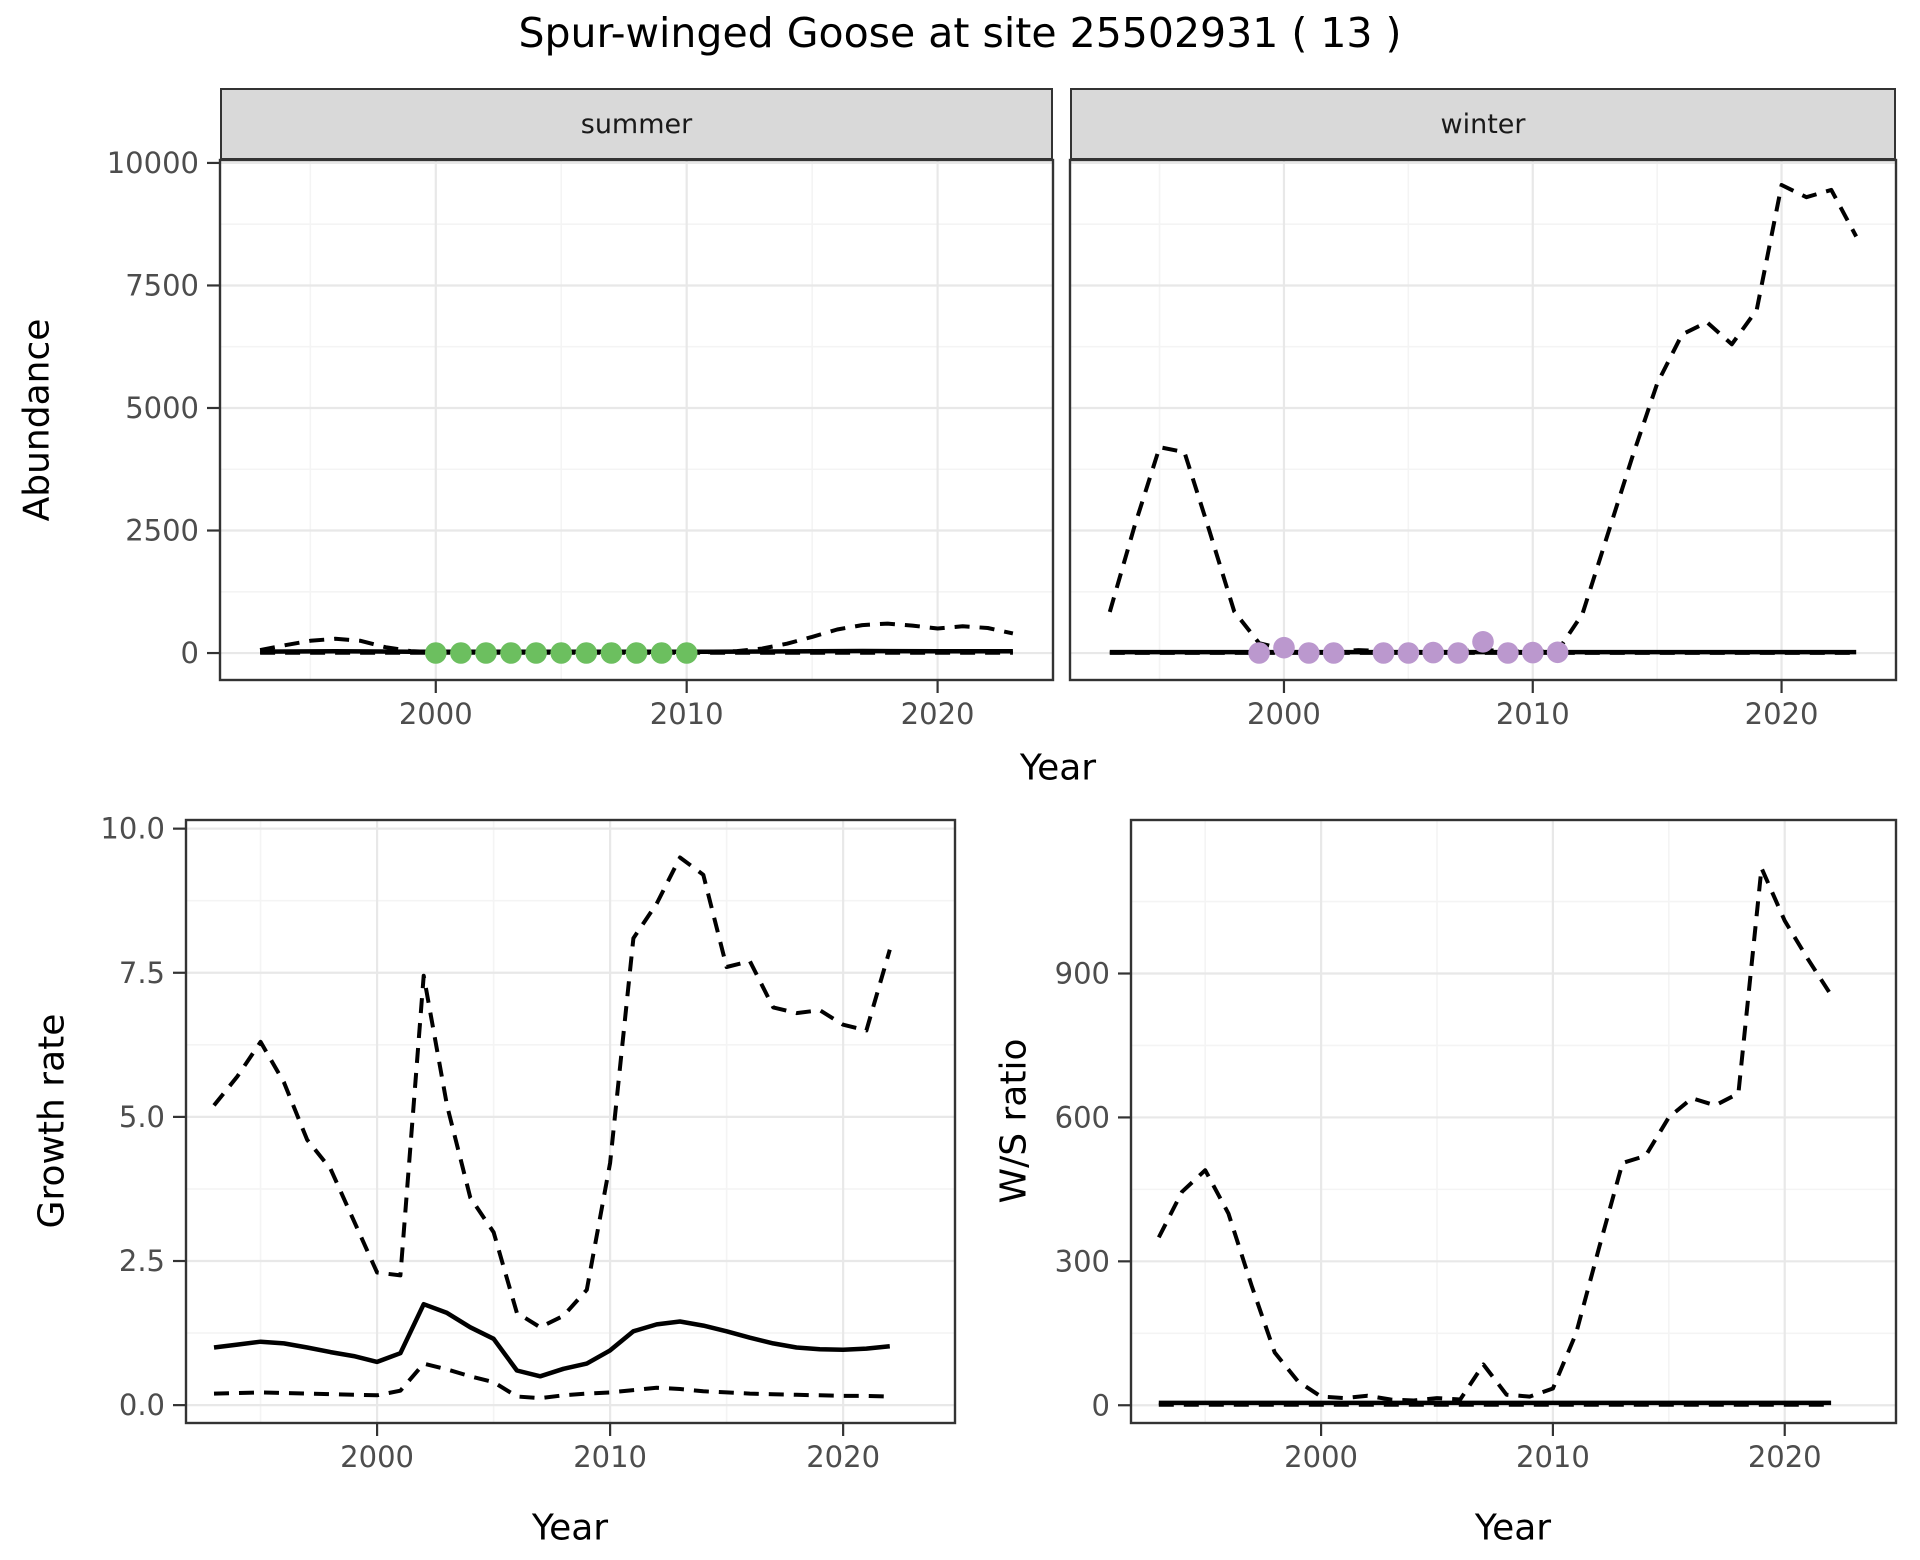  I want to click on x-axis-title-growth-rate: Year, so click(570, 1528).